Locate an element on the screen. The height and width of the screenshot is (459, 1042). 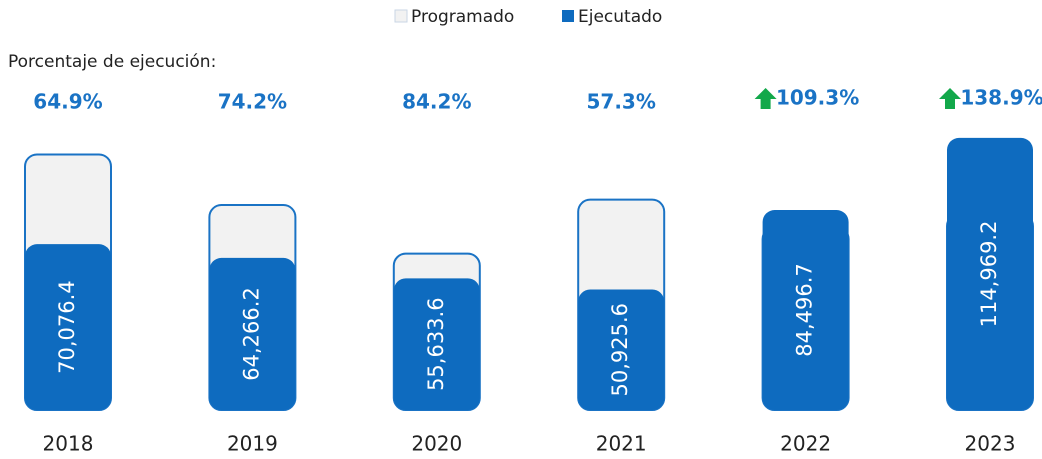
value-label: 84,496.7 is located at coordinates (805, 310).